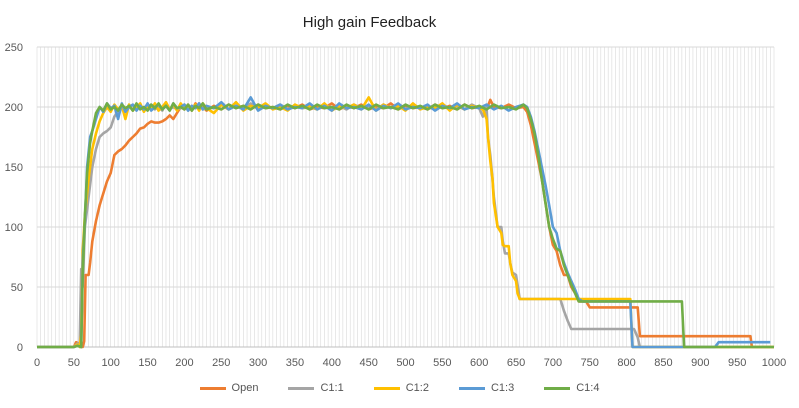 The width and height of the screenshot is (799, 408). Describe the element at coordinates (368, 363) in the screenshot. I see `x-tick-label: 450` at that location.